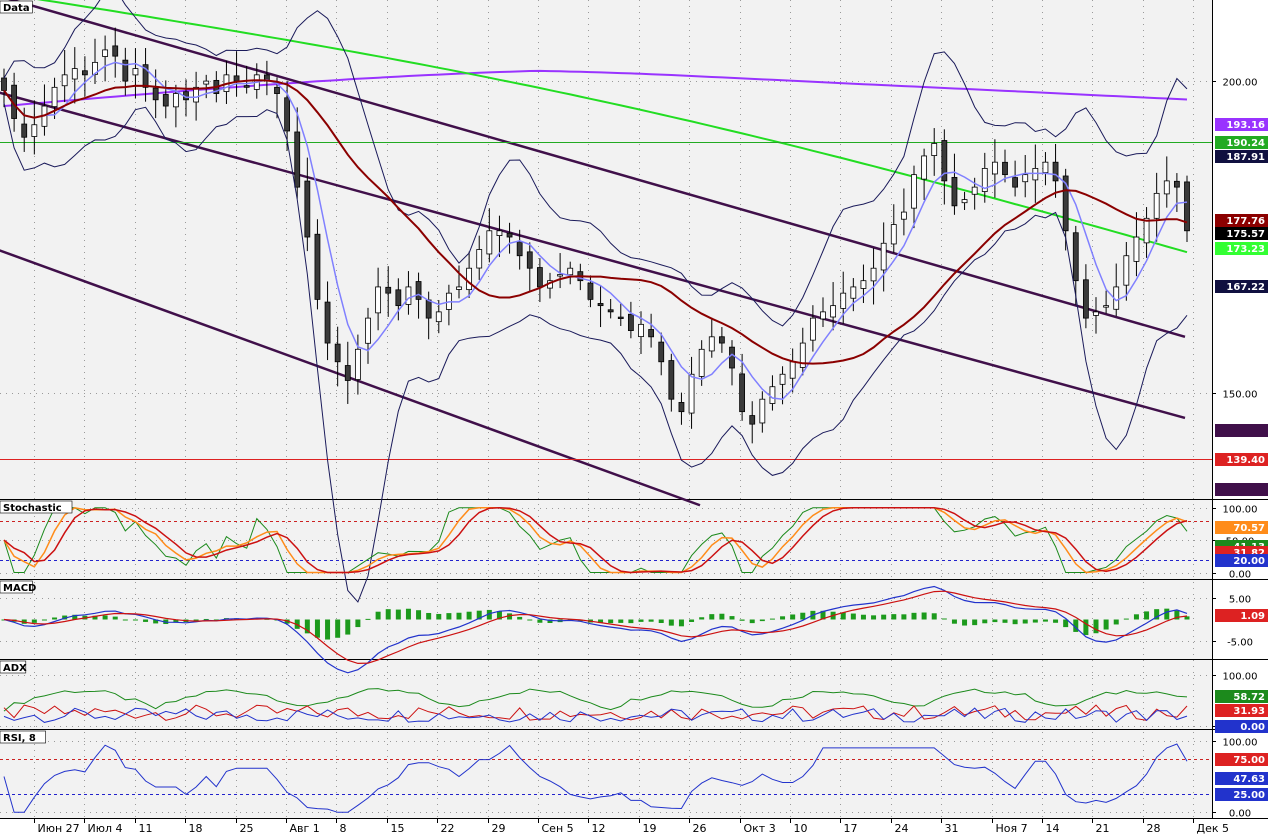 The height and width of the screenshot is (838, 1268). Describe the element at coordinates (1240, 600) in the screenshot. I see `y-tick-label: 5.00` at that location.